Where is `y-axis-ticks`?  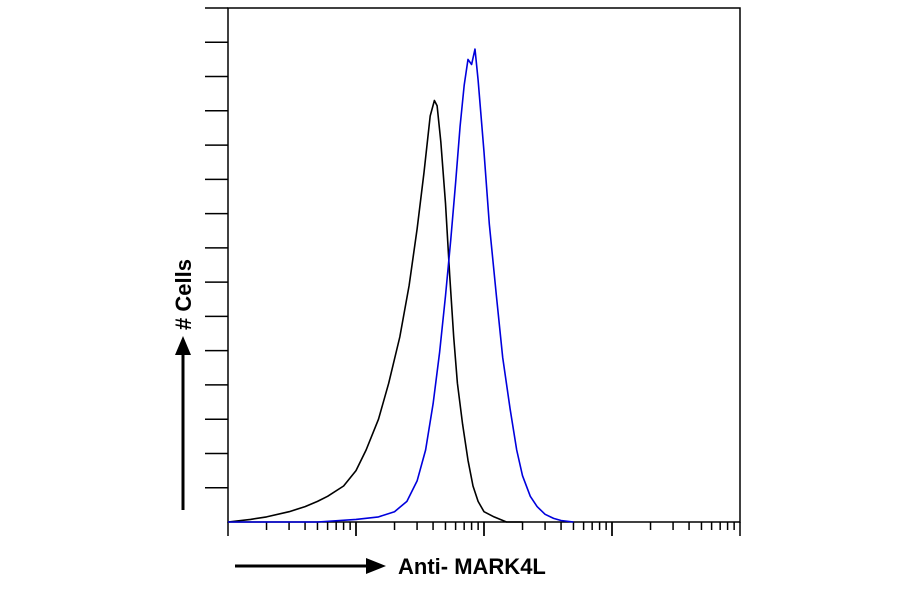
y-axis-ticks is located at coordinates (216, 248).